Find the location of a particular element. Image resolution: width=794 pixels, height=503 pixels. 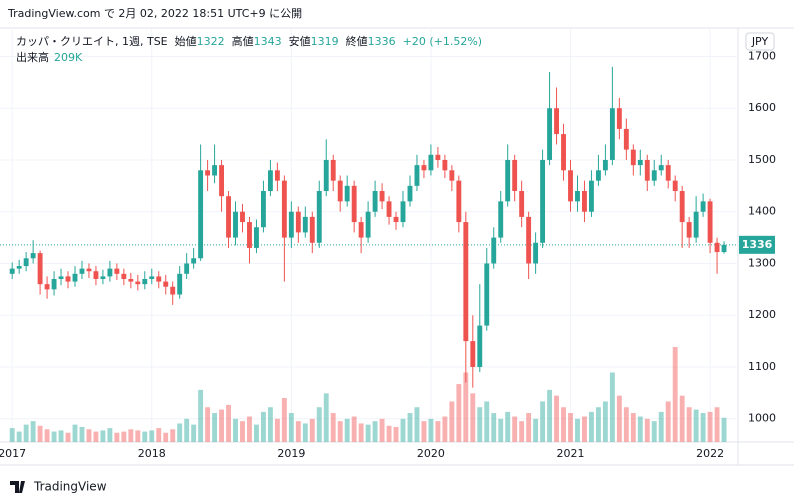

footer: TradingView is located at coordinates (58, 487).